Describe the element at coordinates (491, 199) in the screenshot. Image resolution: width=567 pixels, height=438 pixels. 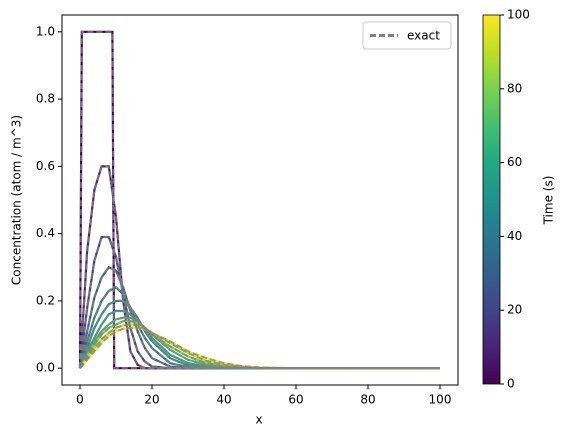
I see `colorbar` at that location.